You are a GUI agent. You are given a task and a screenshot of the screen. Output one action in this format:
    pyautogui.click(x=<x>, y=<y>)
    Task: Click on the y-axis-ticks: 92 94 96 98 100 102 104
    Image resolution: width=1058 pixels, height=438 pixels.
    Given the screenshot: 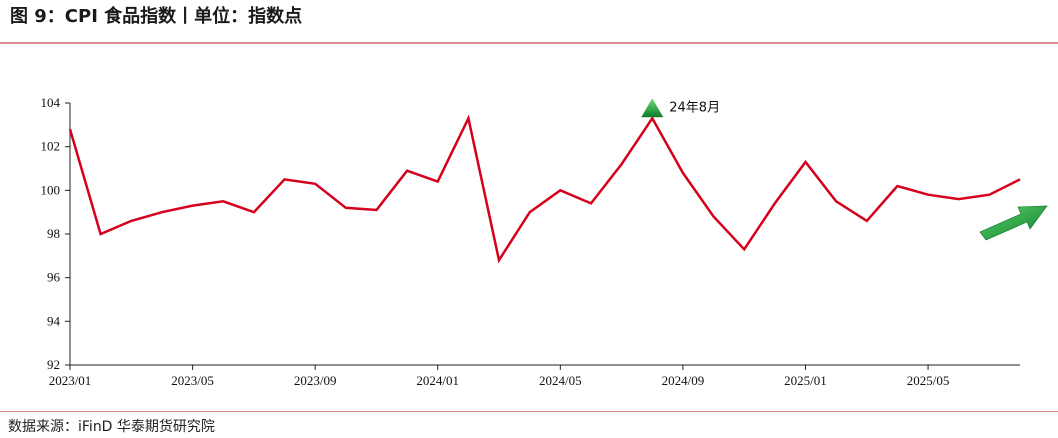 What is the action you would take?
    pyautogui.click(x=55, y=233)
    